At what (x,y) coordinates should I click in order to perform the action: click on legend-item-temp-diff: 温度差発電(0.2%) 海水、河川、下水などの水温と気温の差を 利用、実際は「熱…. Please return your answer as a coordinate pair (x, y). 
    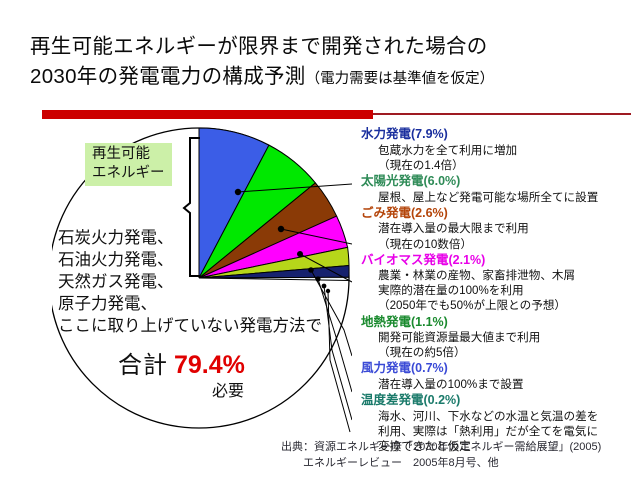
    Looking at the image, I should click on (499, 423).